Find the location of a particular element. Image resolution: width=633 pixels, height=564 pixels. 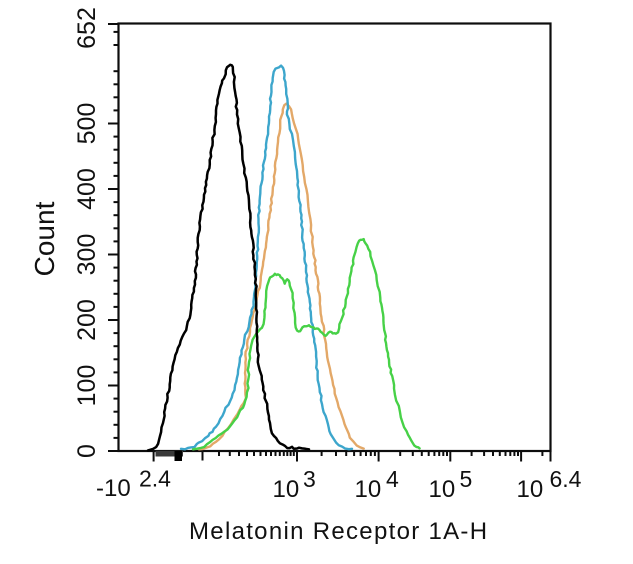

svg-text: 300 is located at coordinates (87, 255).